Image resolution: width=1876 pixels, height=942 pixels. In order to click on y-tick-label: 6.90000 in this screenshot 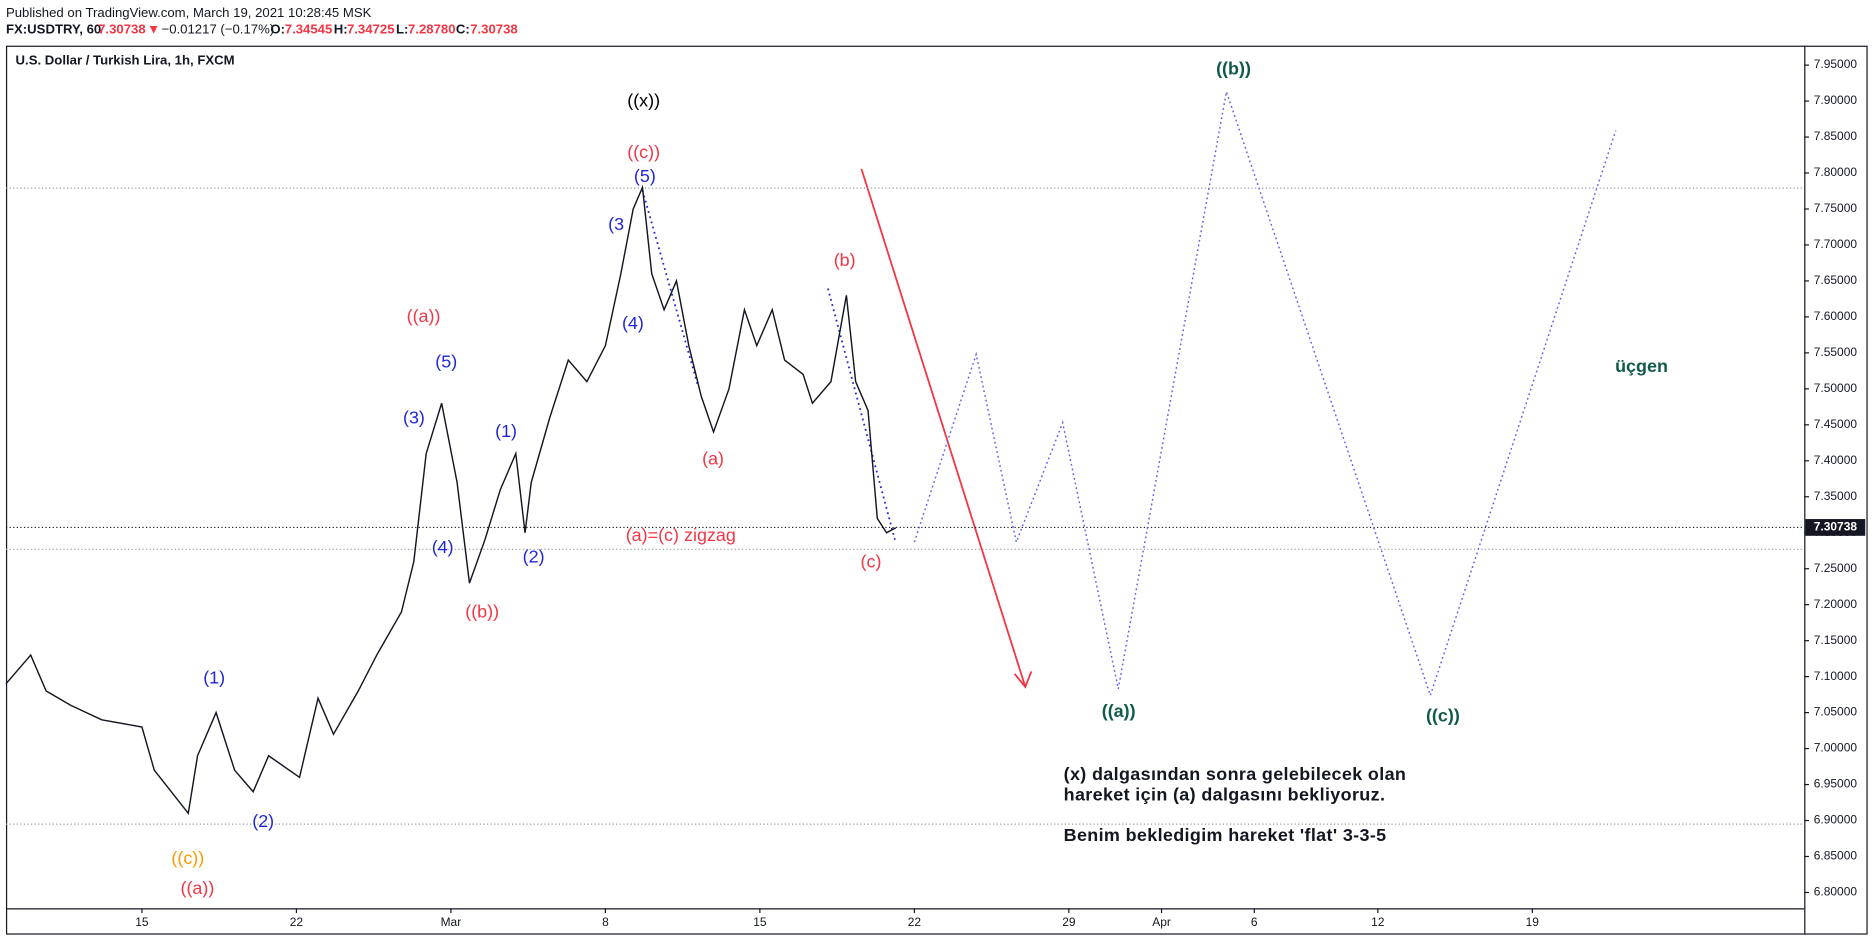, I will do `click(1836, 820)`.